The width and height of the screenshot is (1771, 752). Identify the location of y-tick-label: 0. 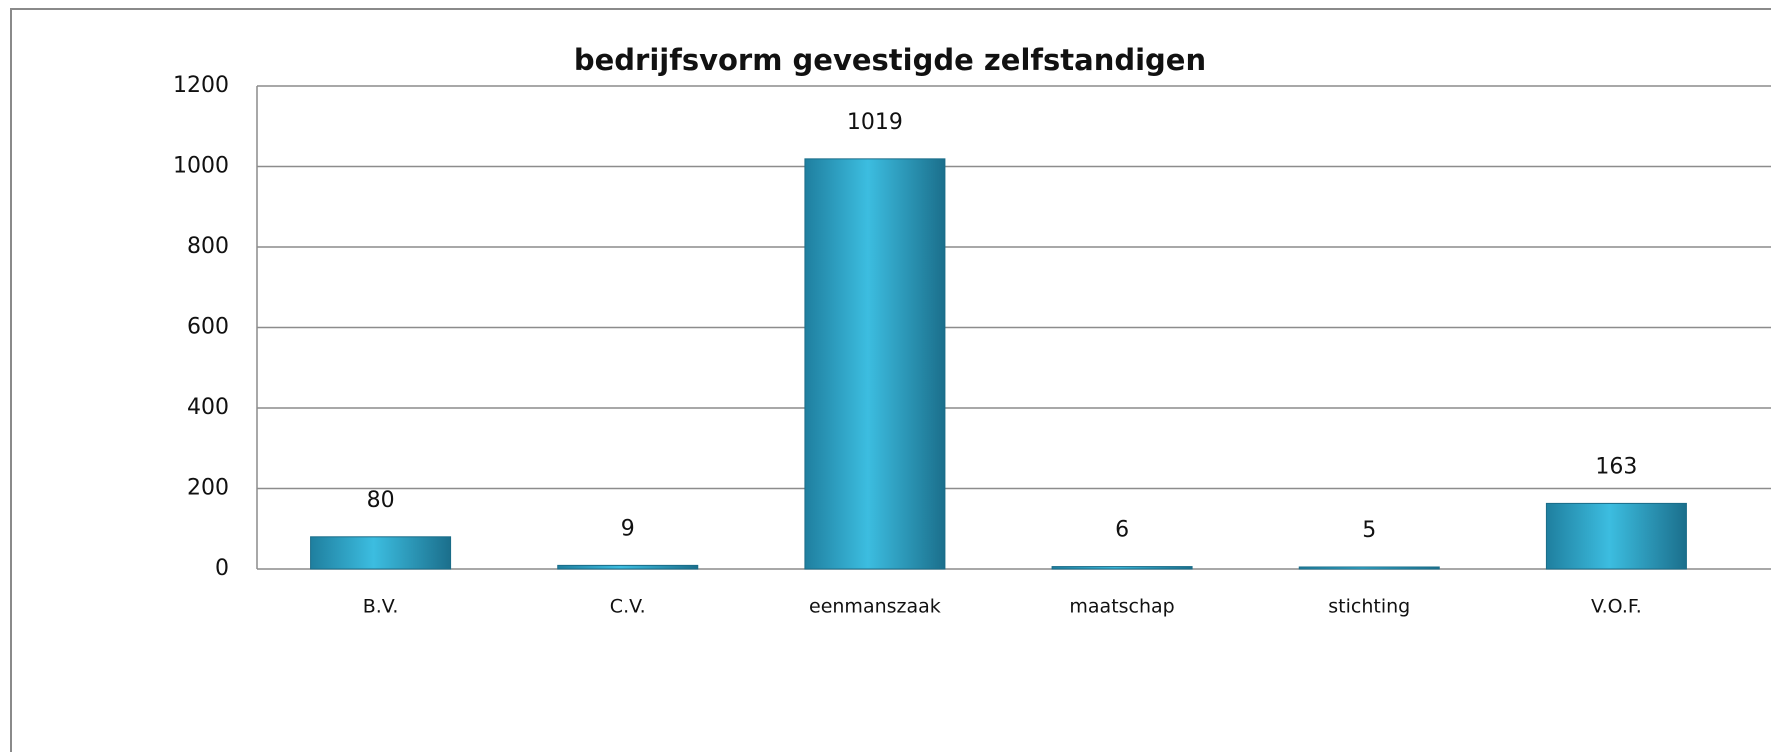
(222, 568).